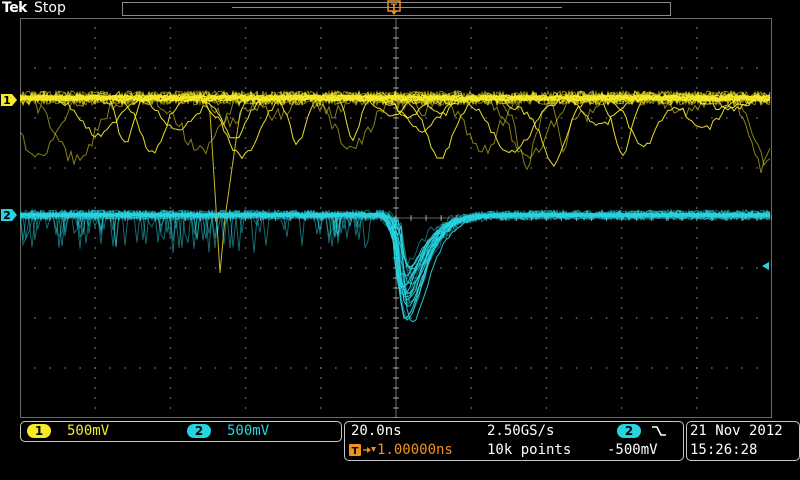  Describe the element at coordinates (395, 244) in the screenshot. I see `ch2-trace` at that location.